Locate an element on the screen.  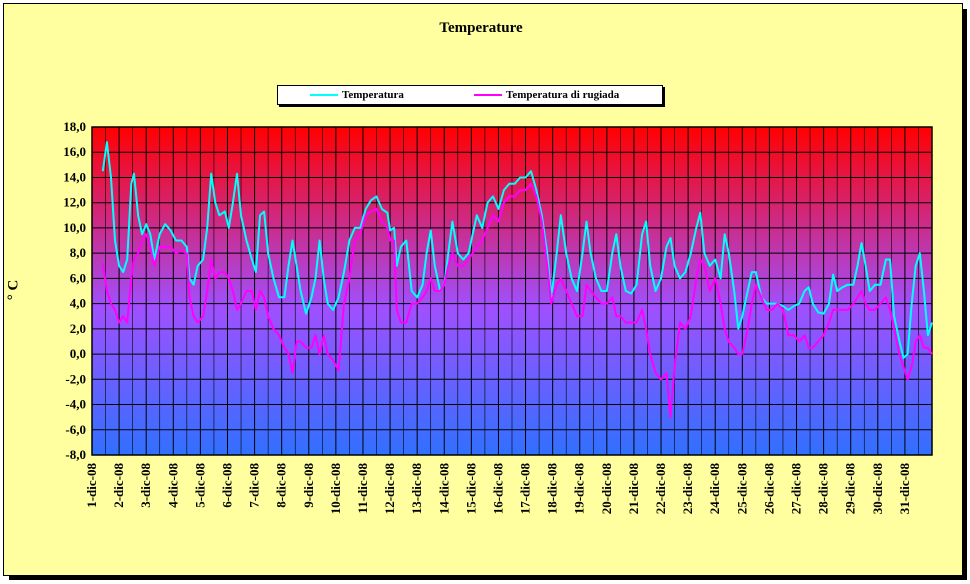
x-tick-label: 11-dic-08 is located at coordinates (362, 488).